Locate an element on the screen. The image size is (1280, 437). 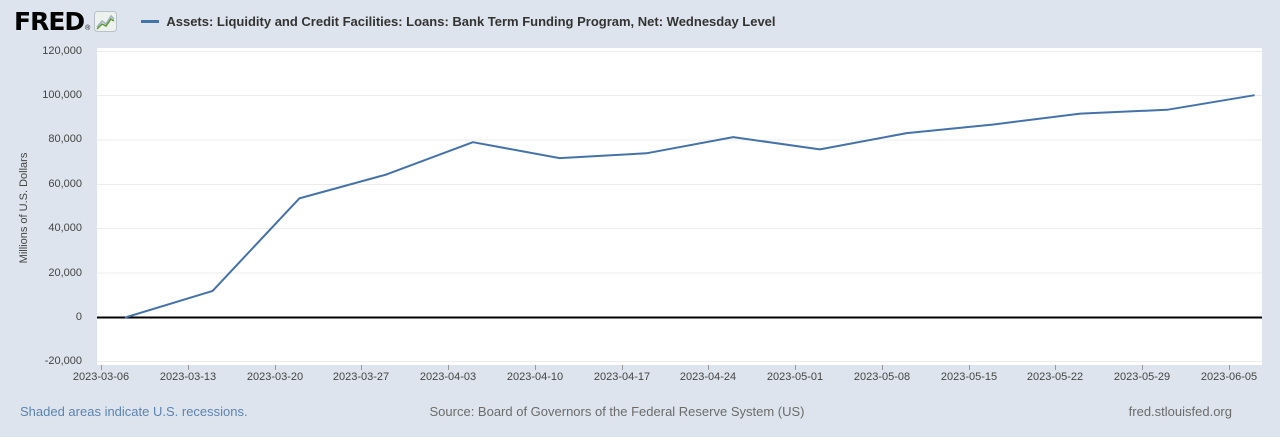
x-tick-label: 2023-04-24 is located at coordinates (708, 377).